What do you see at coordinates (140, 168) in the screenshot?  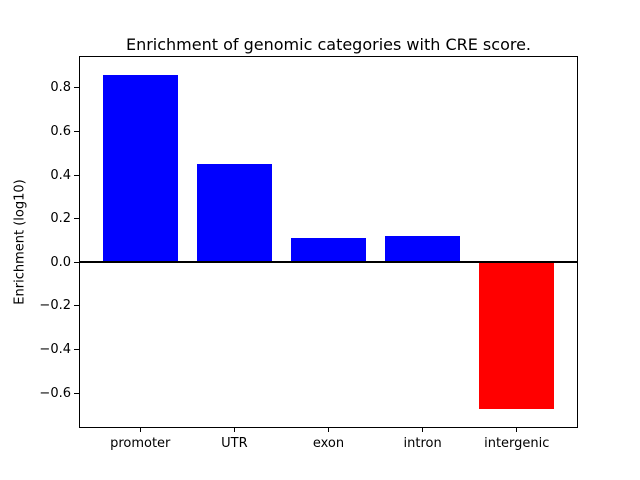 I see `bar-promoter` at bounding box center [140, 168].